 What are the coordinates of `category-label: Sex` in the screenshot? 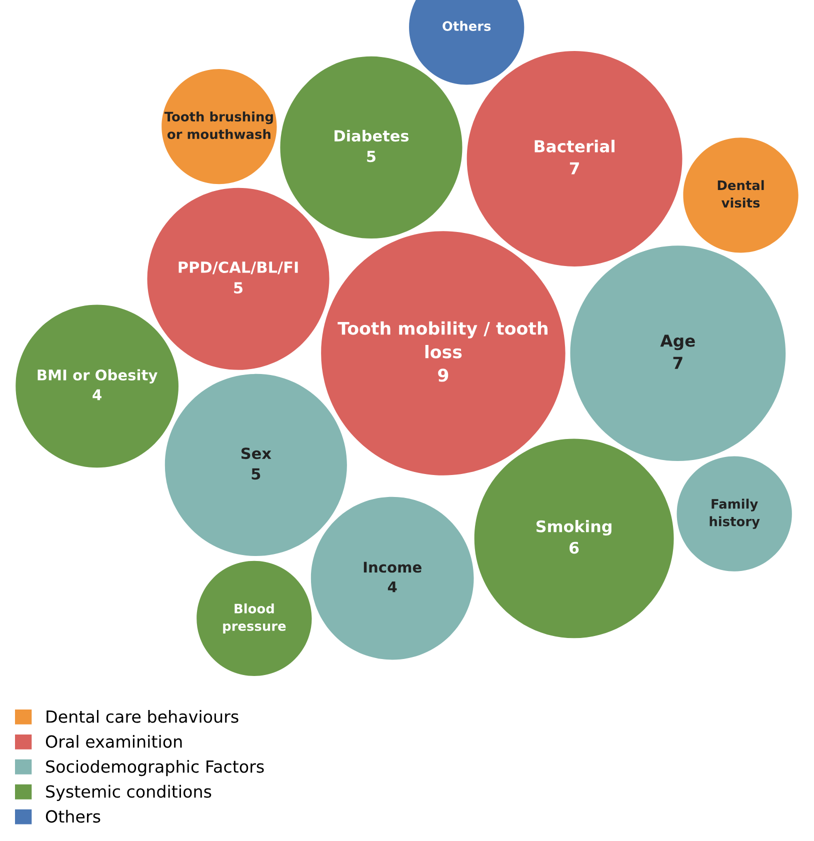 It's located at (256, 454).